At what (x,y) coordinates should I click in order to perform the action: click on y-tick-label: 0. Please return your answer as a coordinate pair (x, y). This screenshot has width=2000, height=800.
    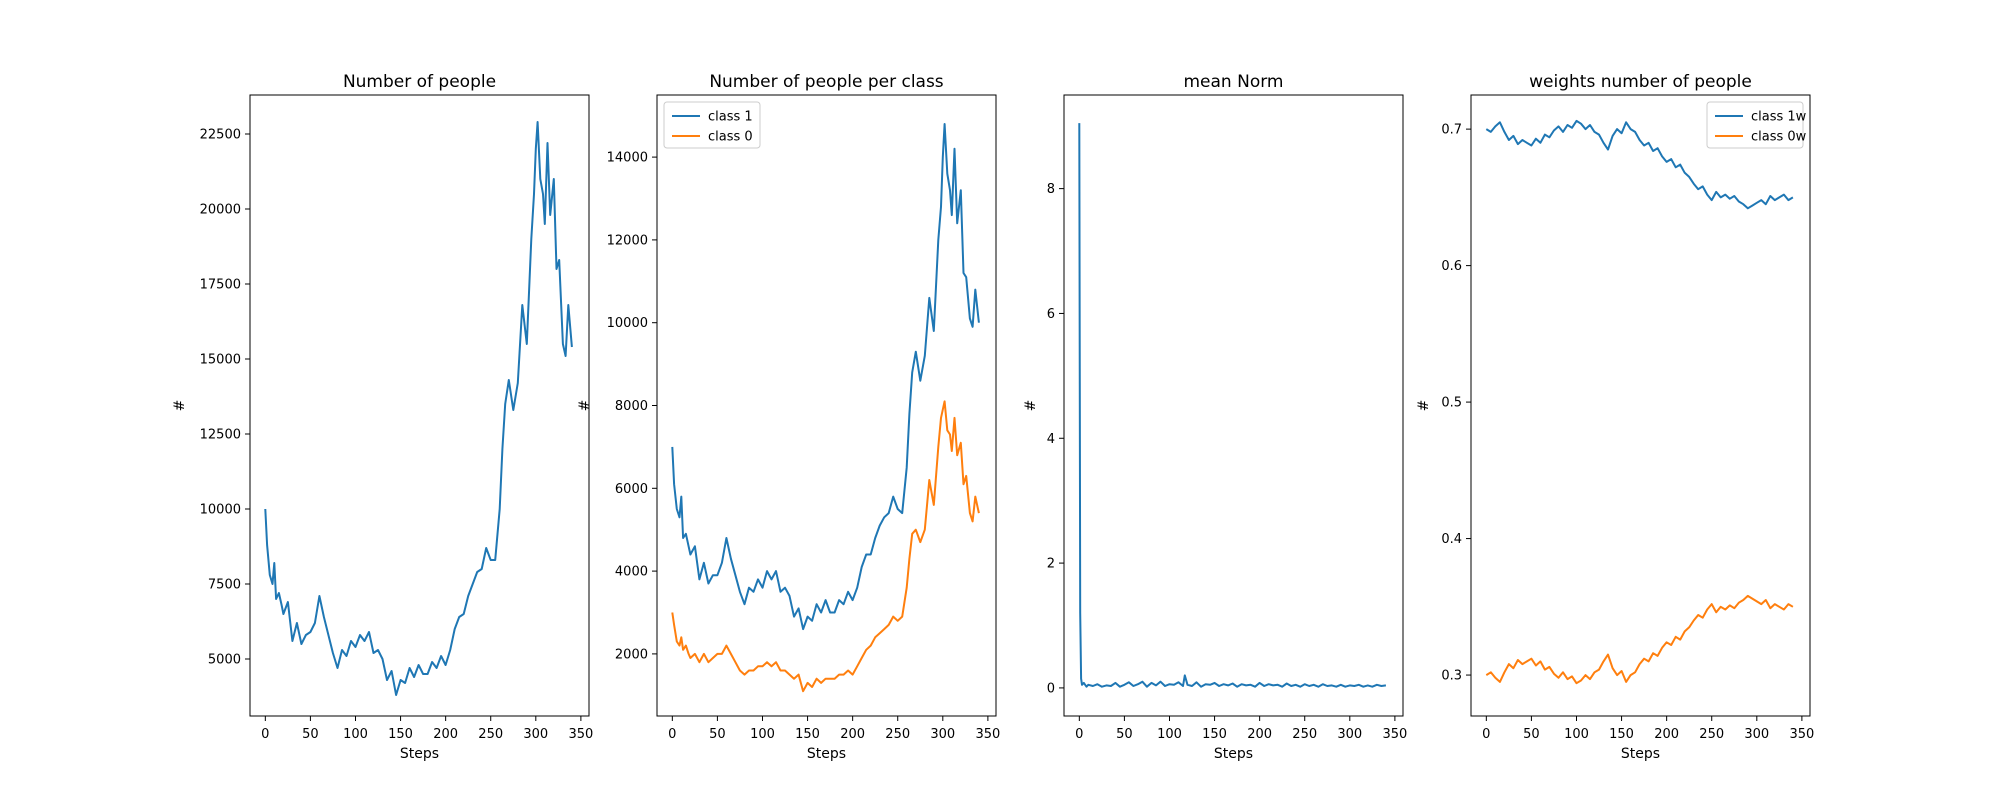
    Looking at the image, I should click on (1051, 688).